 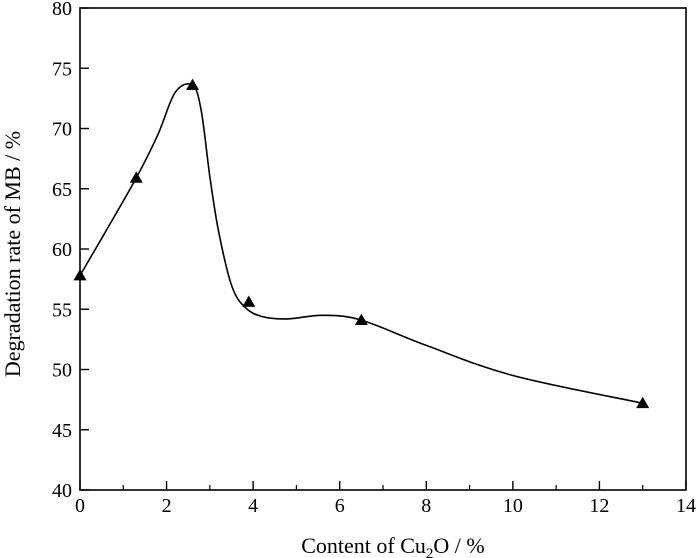 I want to click on y-tick-label: 40, so click(x=62, y=491).